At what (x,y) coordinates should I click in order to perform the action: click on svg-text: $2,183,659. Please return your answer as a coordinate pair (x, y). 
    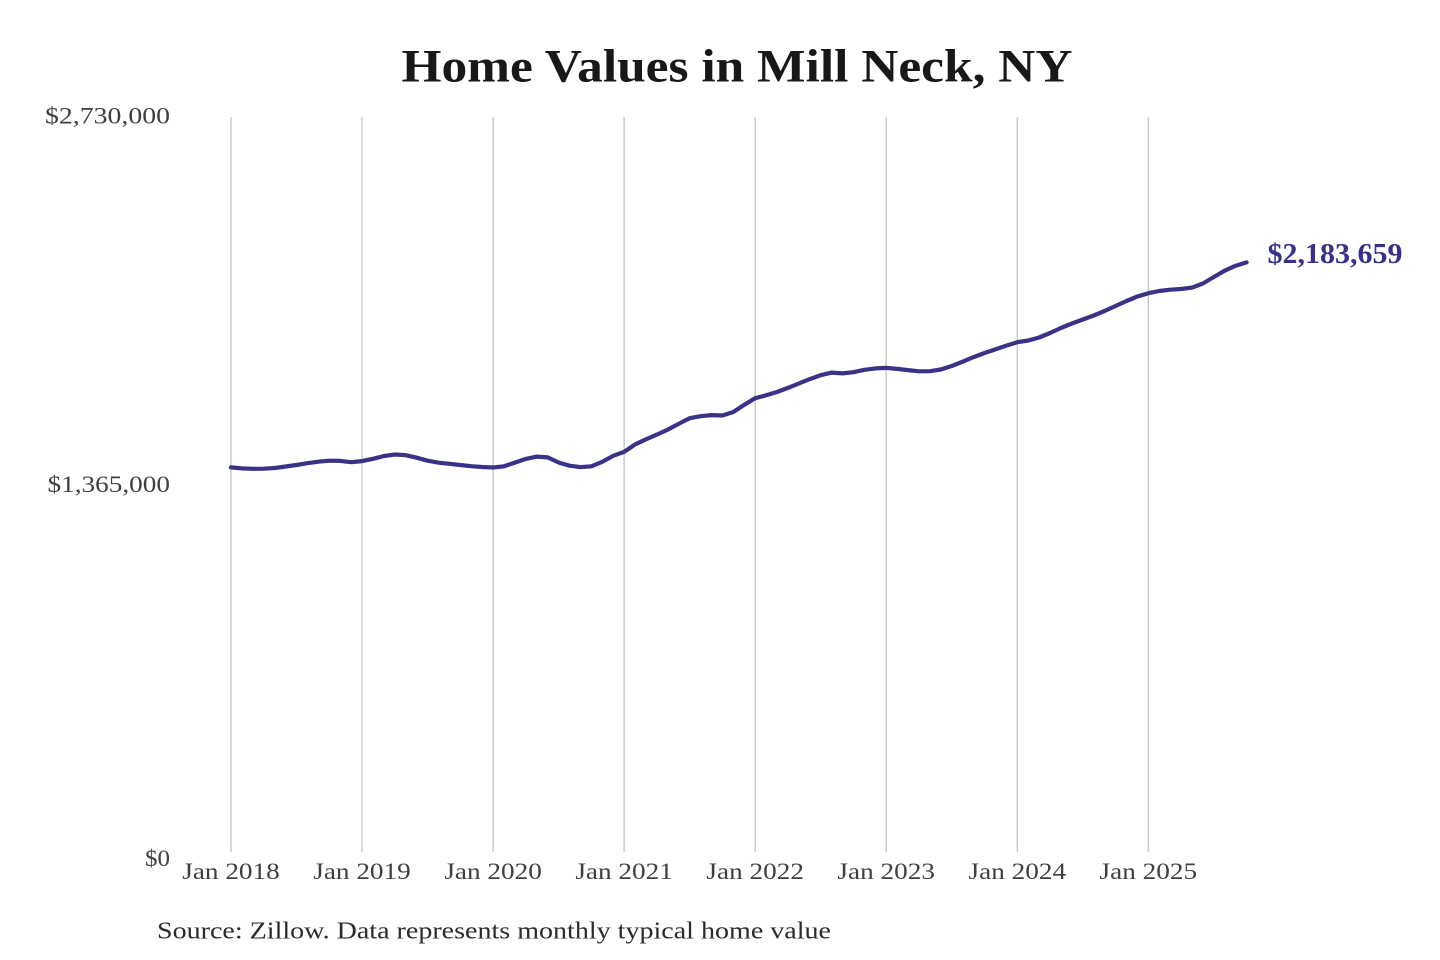
    Looking at the image, I should click on (1335, 254).